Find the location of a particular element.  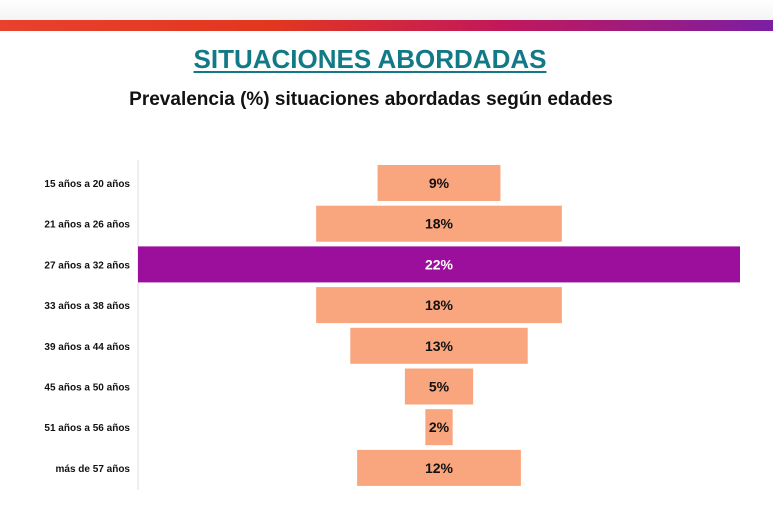

category-label: 15 años a 20 años is located at coordinates (87, 184).